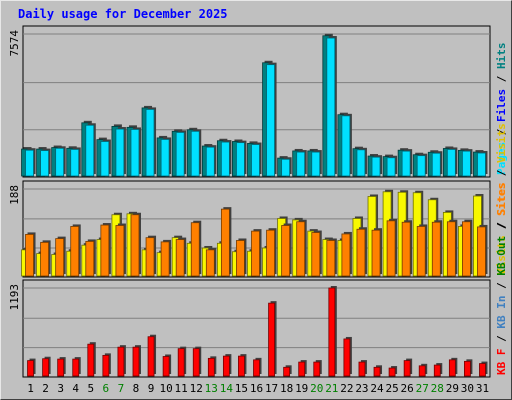 The height and width of the screenshot is (400, 512). I want to click on x-tick-label: 17, so click(271, 388).